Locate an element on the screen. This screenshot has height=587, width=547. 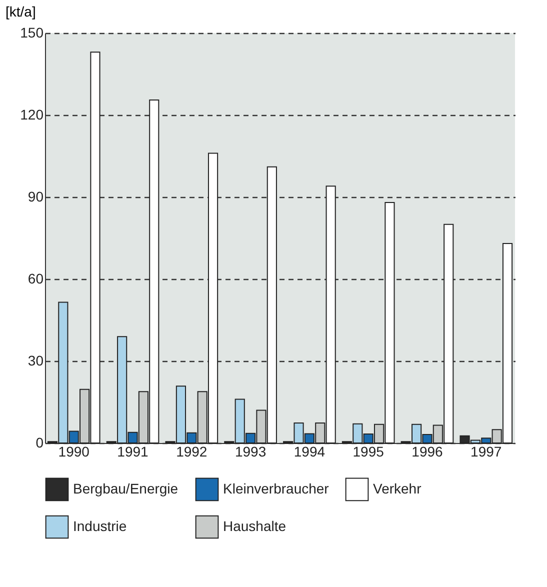
y-tick-label: 30 is located at coordinates (36, 360).